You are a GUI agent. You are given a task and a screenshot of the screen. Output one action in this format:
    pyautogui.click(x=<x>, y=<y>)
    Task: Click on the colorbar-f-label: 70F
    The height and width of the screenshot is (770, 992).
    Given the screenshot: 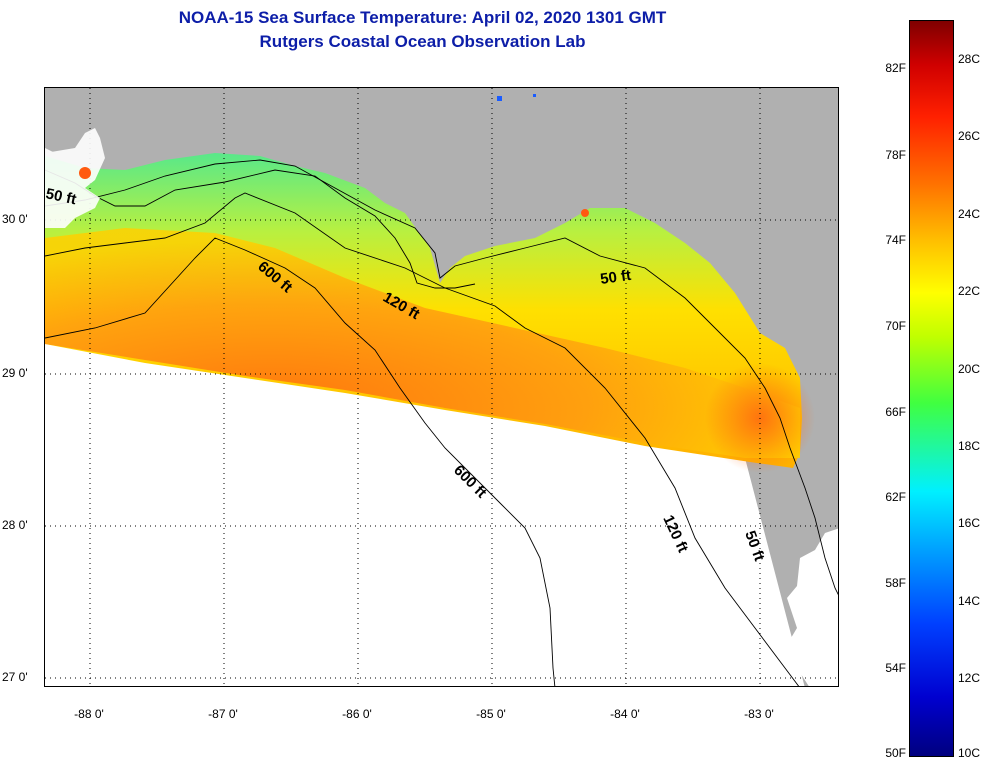 What is the action you would take?
    pyautogui.click(x=895, y=326)
    